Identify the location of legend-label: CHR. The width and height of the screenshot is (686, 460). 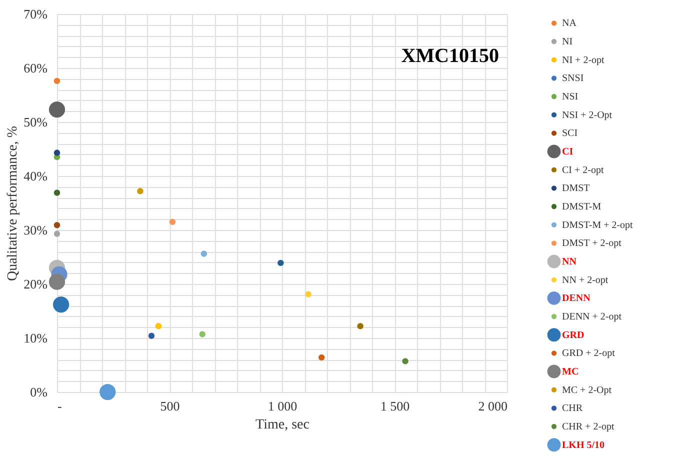
(572, 408).